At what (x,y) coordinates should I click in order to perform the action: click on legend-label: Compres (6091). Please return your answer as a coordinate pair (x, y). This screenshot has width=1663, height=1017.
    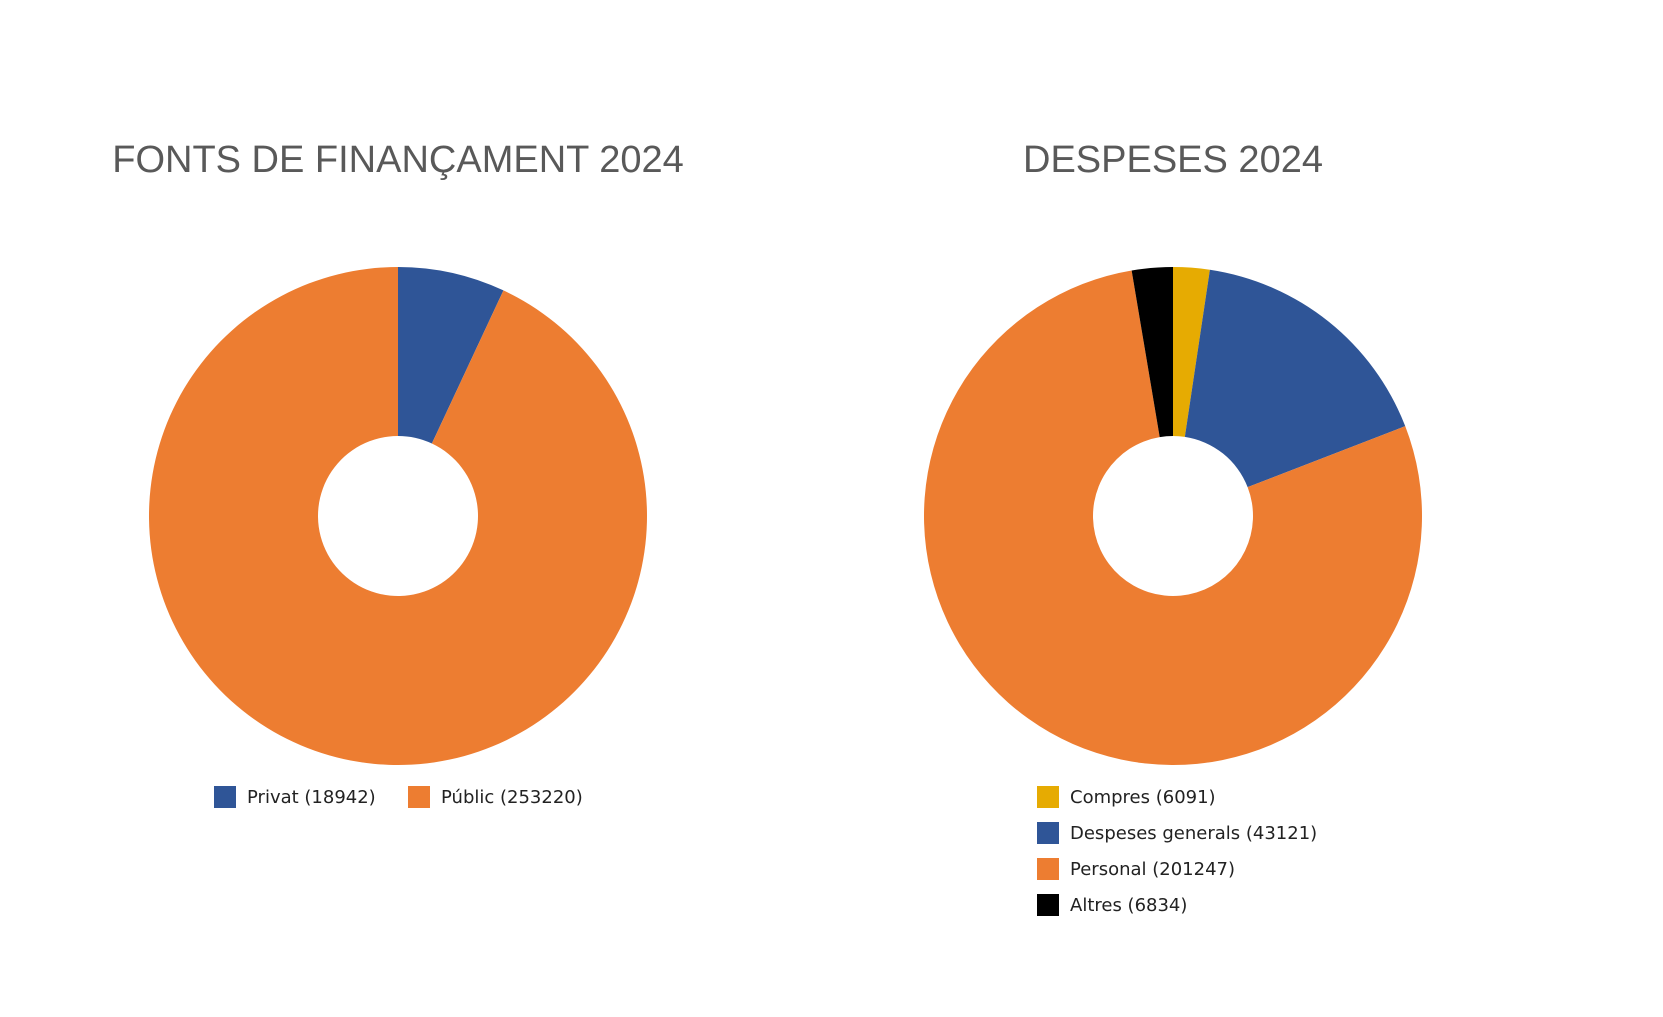
    Looking at the image, I should click on (1143, 797).